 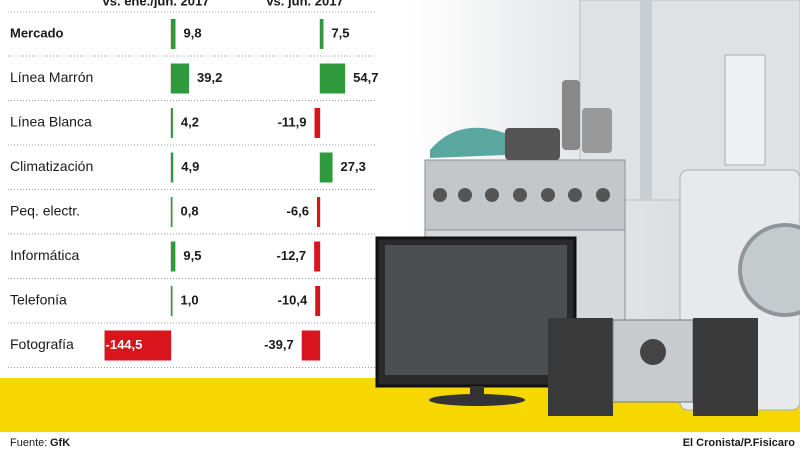 What do you see at coordinates (298, 210) in the screenshot?
I see `value-label: -6,6` at bounding box center [298, 210].